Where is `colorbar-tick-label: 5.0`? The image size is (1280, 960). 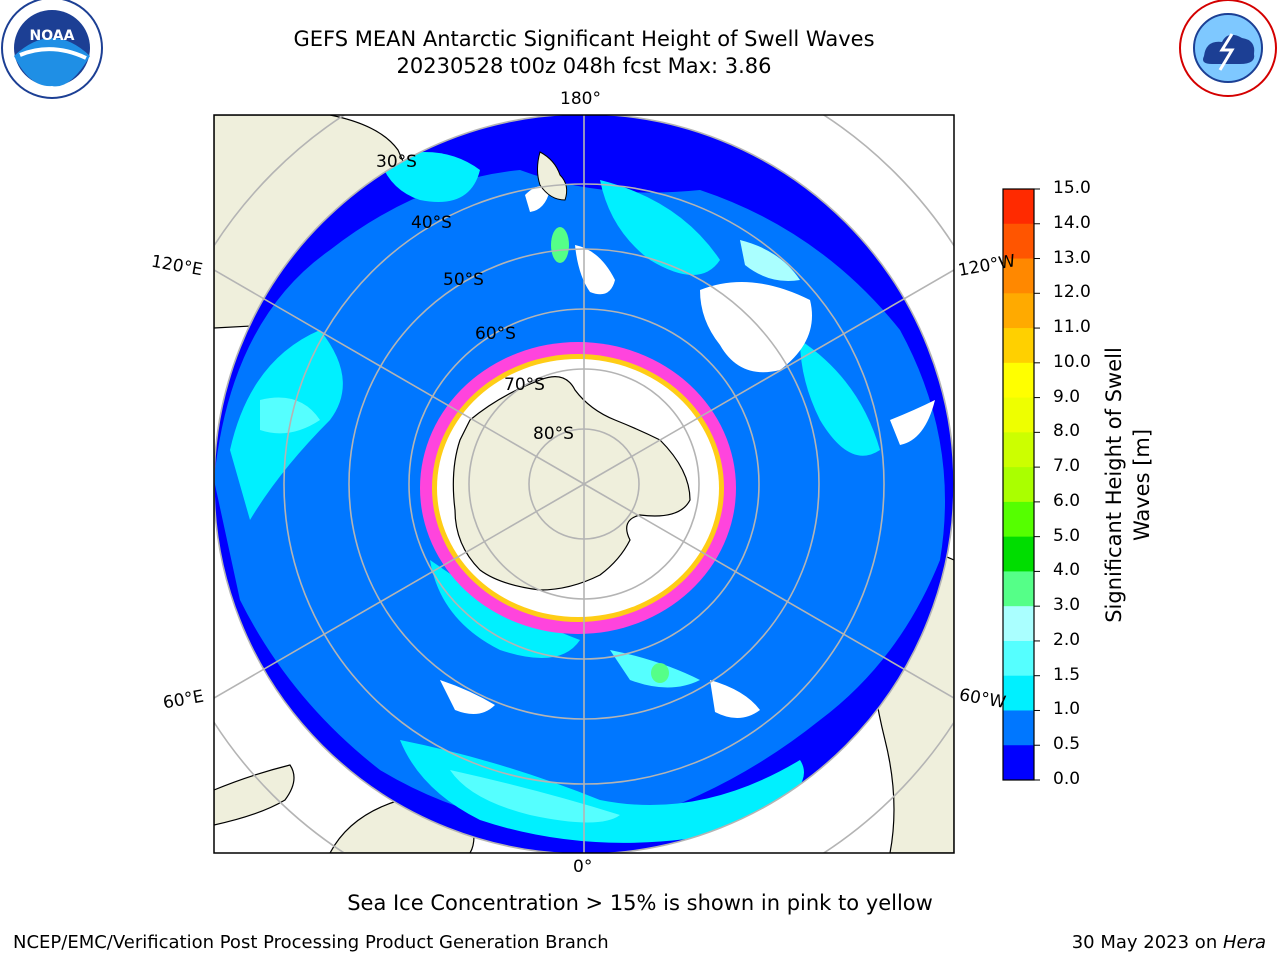 colorbar-tick-label: 5.0 is located at coordinates (1067, 535).